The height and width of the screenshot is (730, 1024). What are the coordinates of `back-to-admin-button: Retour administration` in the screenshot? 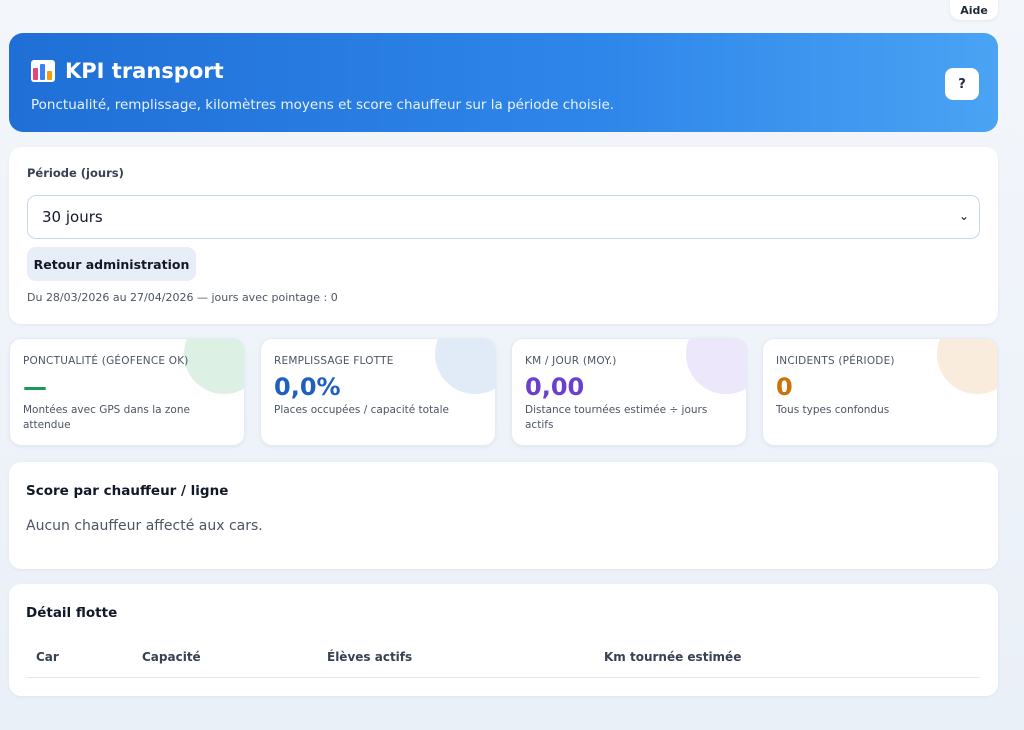 It's located at (111, 264).